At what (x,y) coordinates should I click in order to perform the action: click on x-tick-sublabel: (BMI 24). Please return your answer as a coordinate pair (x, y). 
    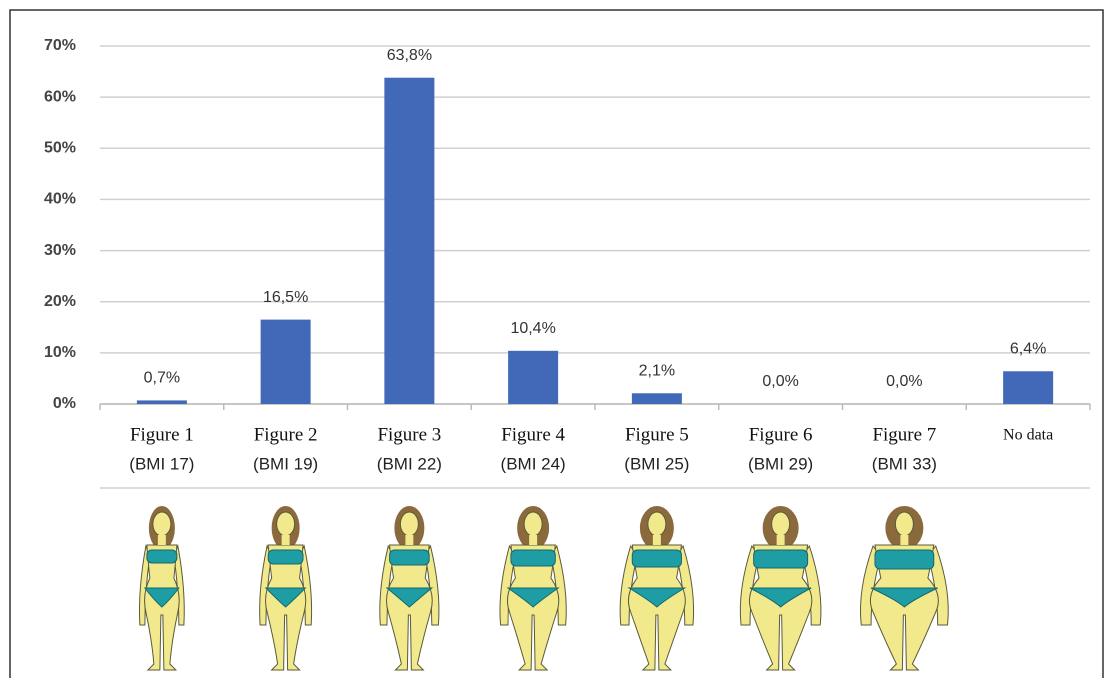
    Looking at the image, I should click on (533, 463).